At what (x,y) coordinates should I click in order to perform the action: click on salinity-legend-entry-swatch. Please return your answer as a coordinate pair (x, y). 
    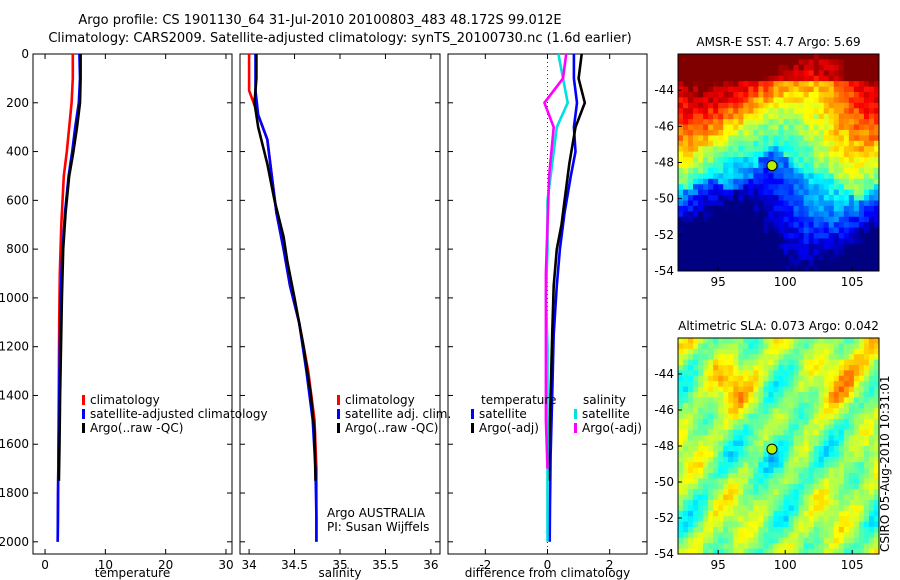
    Looking at the image, I should click on (338, 428).